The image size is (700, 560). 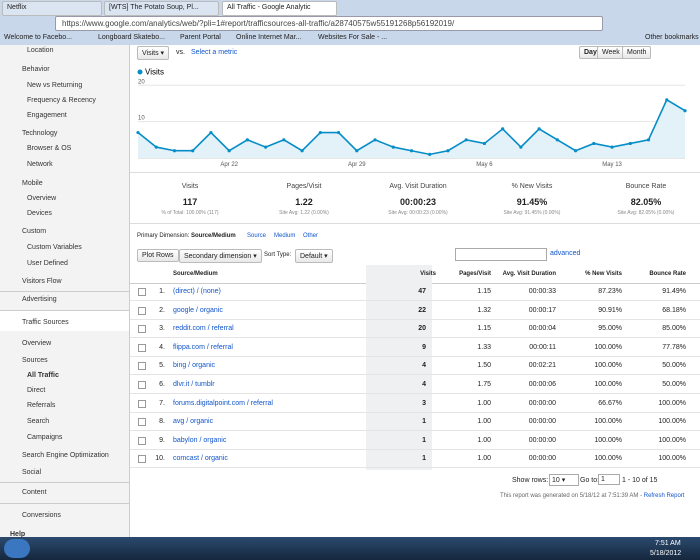 What do you see at coordinates (32, 472) in the screenshot?
I see `nav-group: Social` at bounding box center [32, 472].